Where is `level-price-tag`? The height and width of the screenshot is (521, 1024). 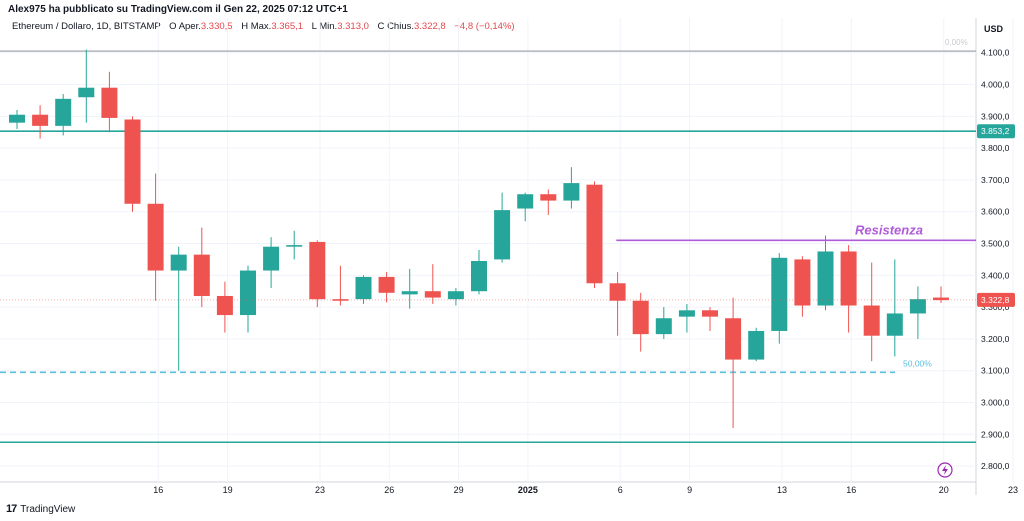
level-price-tag is located at coordinates (996, 131).